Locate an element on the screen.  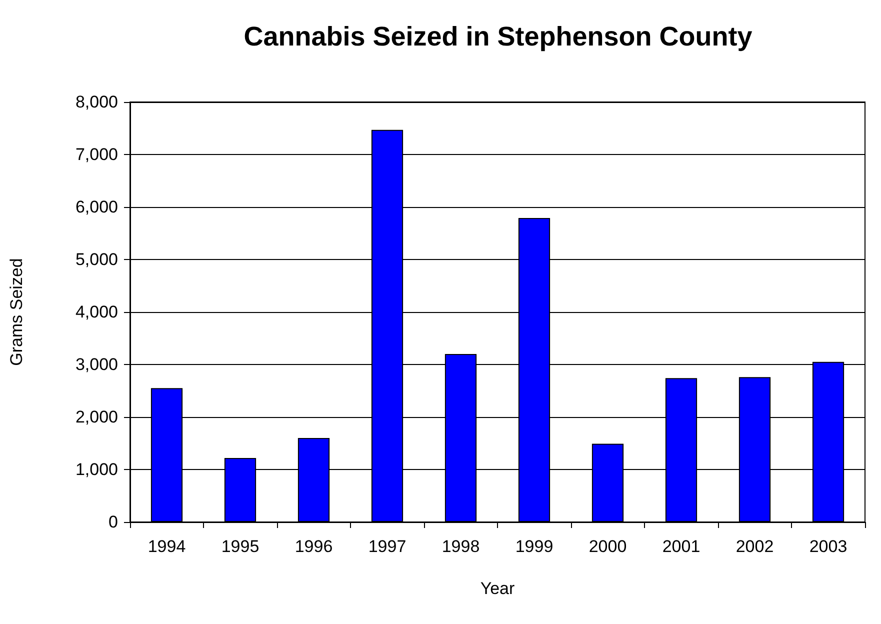
x-tick-label: 2000 is located at coordinates (607, 546).